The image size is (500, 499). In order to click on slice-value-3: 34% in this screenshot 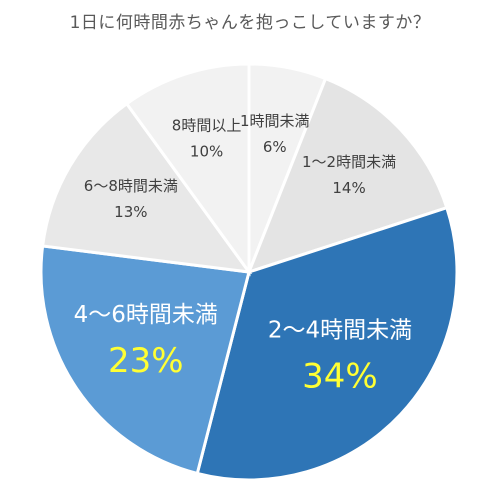, I will do `click(340, 376)`.